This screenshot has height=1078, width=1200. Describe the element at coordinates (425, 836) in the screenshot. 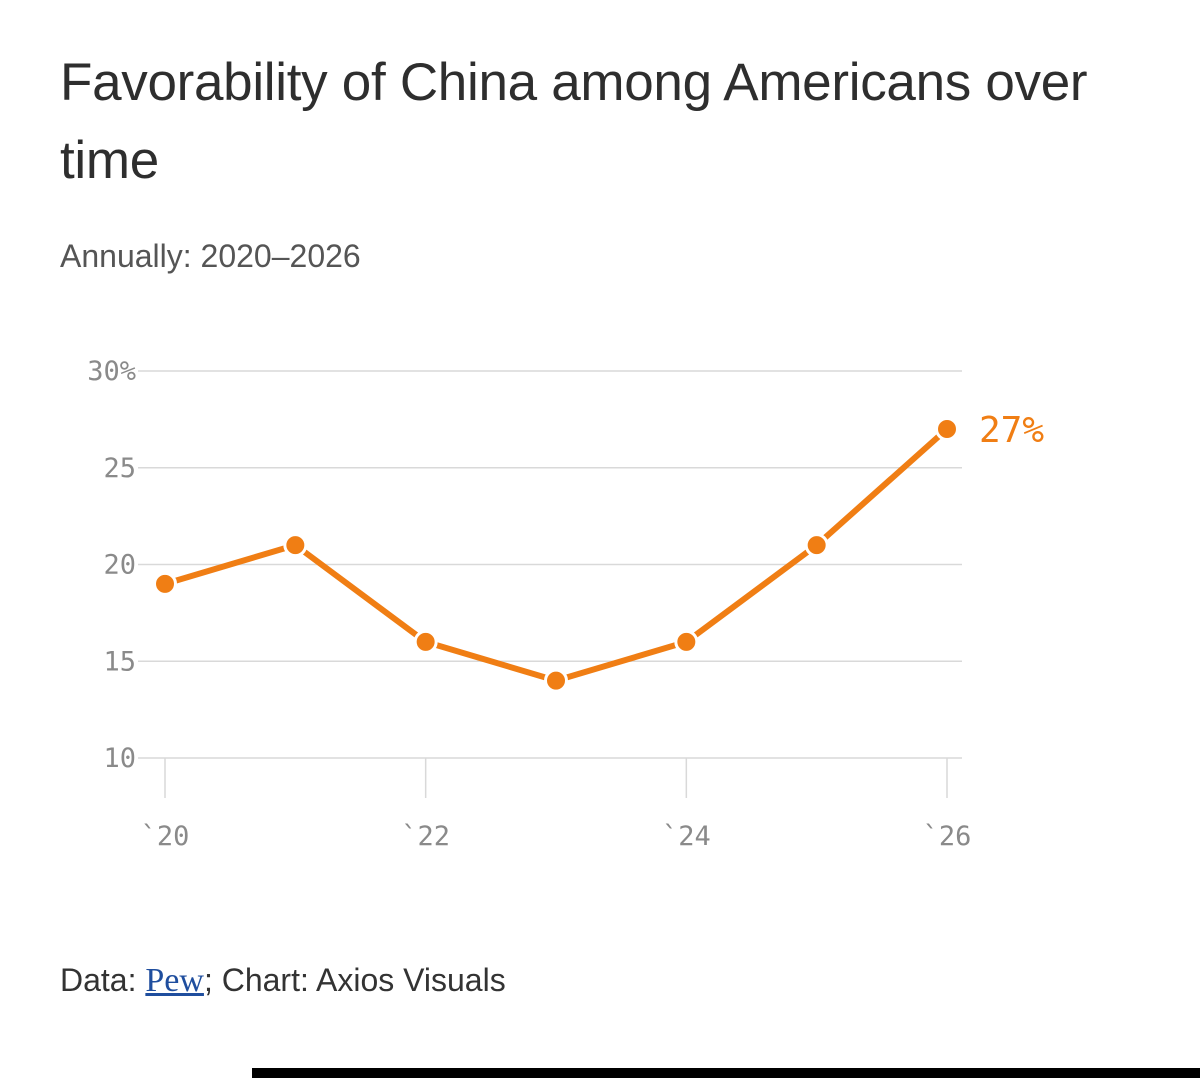

I see `x-tick-label-2022: `22` at that location.